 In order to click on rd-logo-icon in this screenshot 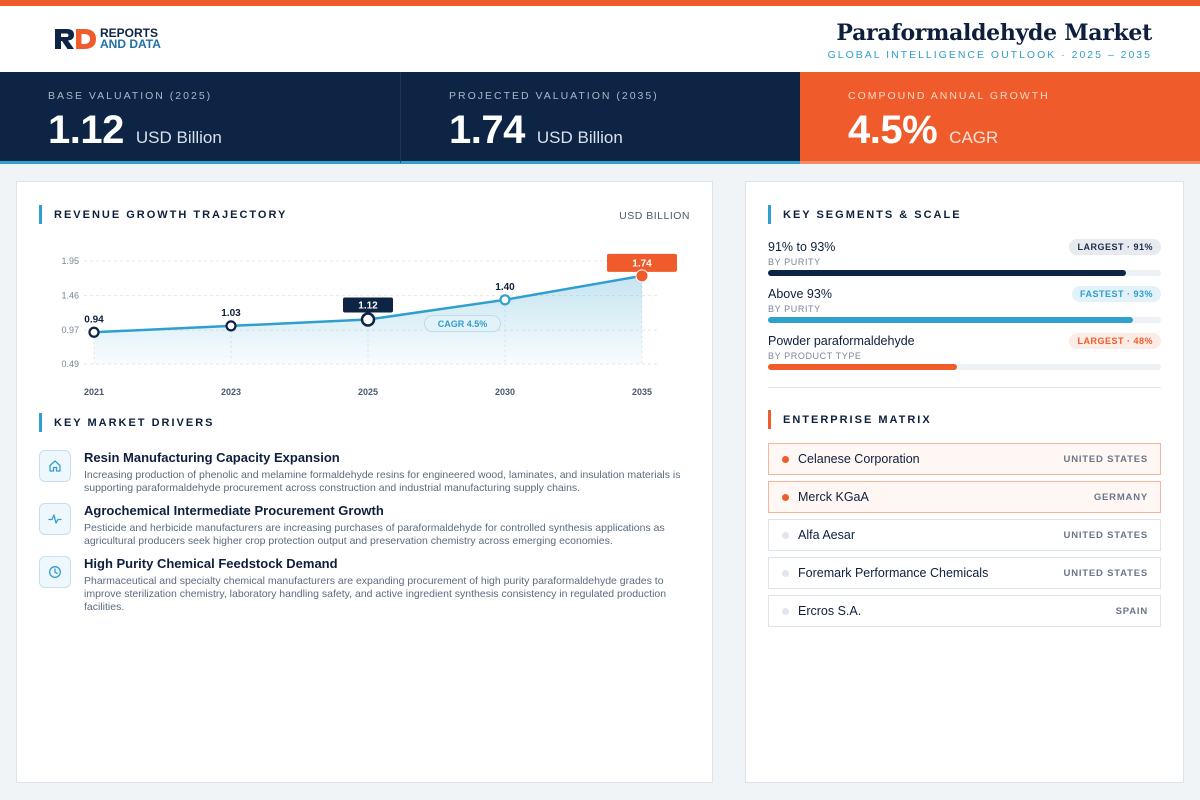, I will do `click(75, 39)`.